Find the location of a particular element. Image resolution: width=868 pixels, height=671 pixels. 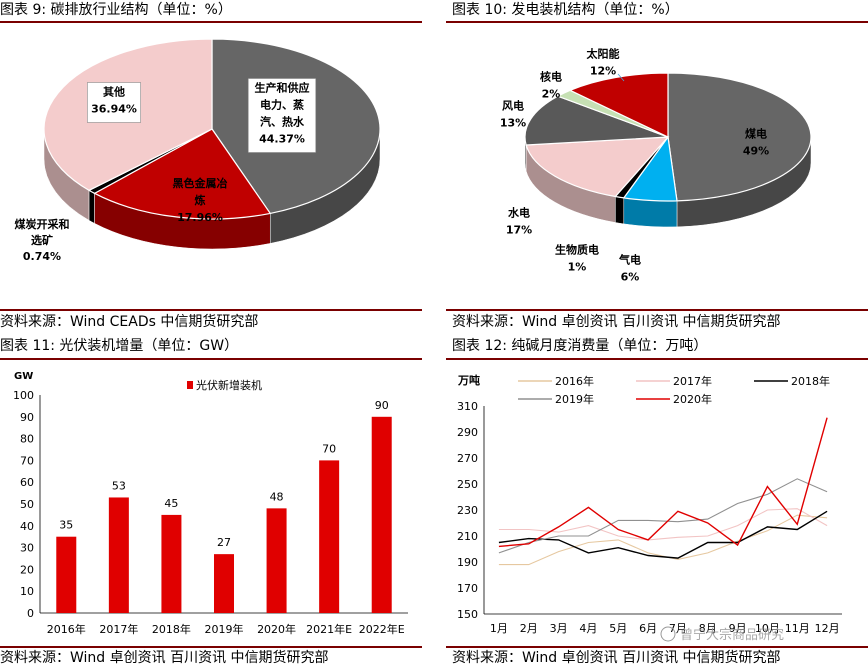

bar-value-label: 35 is located at coordinates (66, 525).